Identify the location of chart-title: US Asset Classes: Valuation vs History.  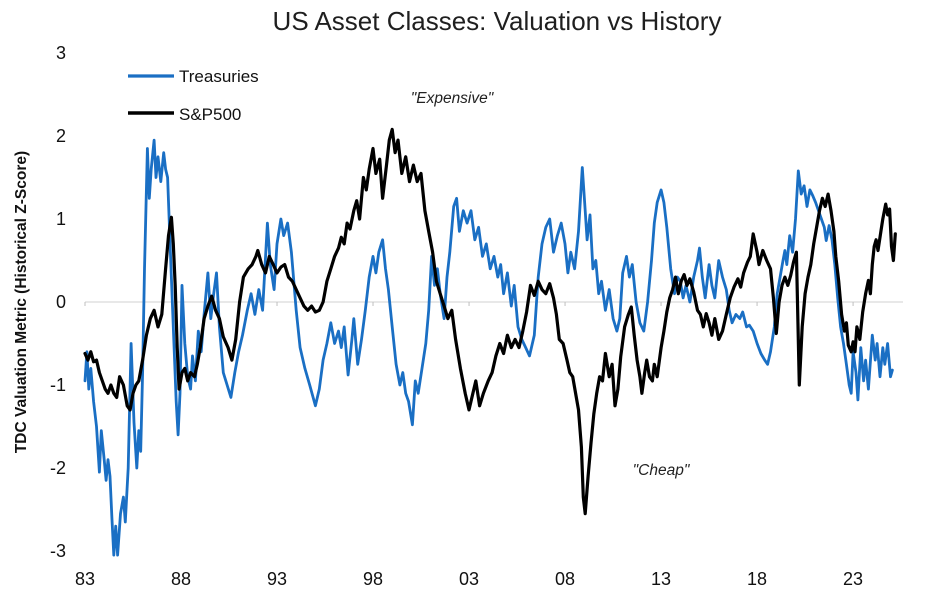
(497, 21).